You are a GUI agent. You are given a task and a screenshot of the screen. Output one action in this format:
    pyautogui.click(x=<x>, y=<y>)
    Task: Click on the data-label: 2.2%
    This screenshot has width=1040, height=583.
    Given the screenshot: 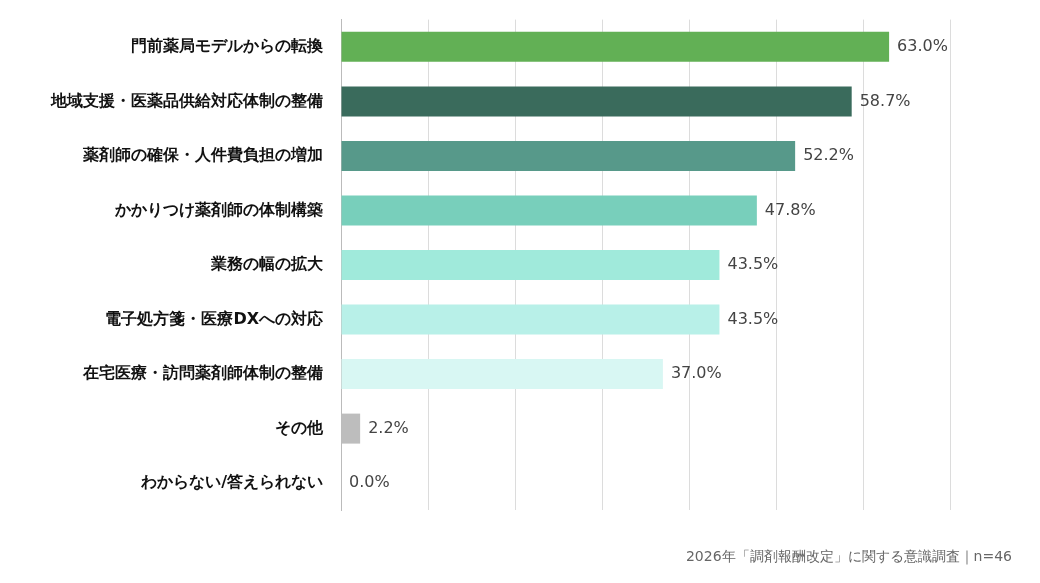 What is the action you would take?
    pyautogui.click(x=388, y=427)
    